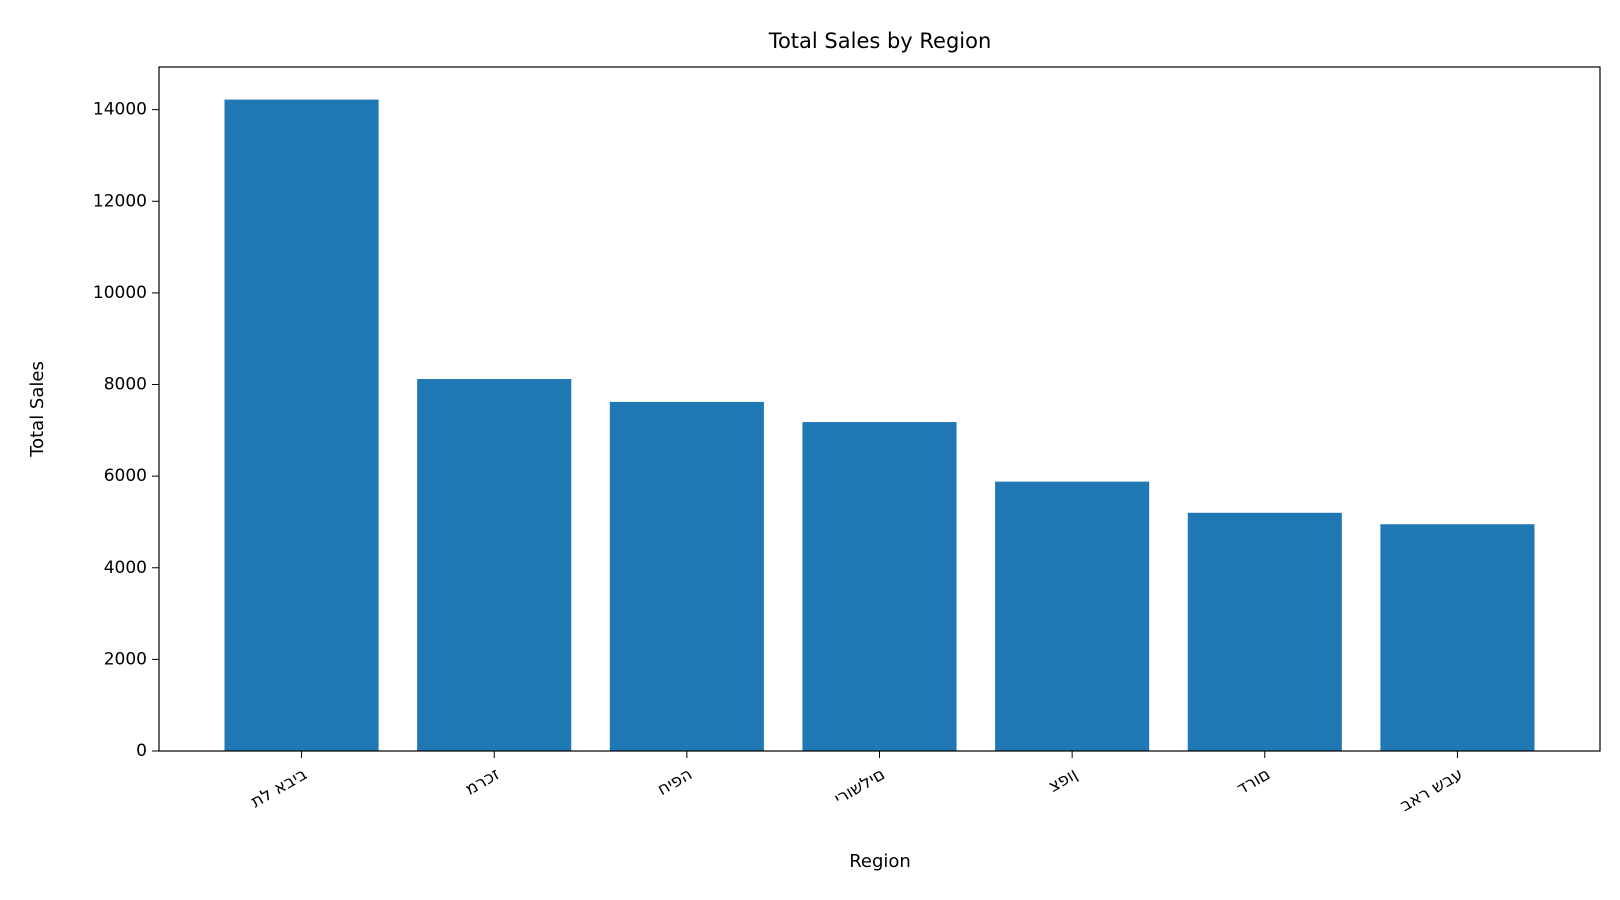 This screenshot has height=900, width=1620. Describe the element at coordinates (120, 110) in the screenshot. I see `y-tick-label: 14000` at that location.